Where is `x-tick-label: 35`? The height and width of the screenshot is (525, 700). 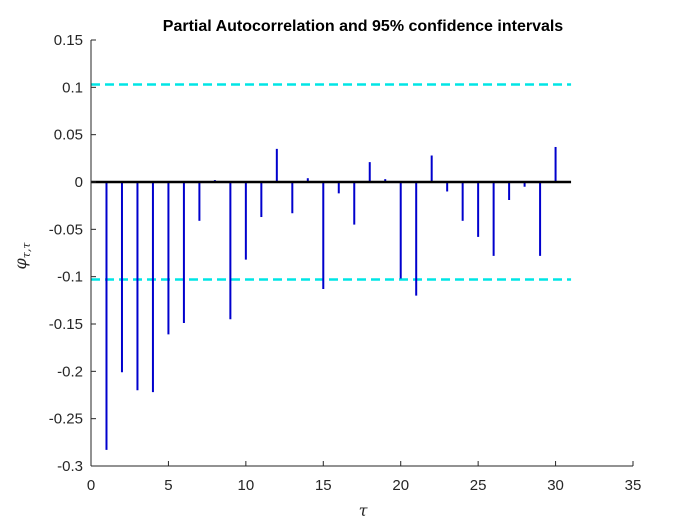 x-tick-label: 35 is located at coordinates (633, 485).